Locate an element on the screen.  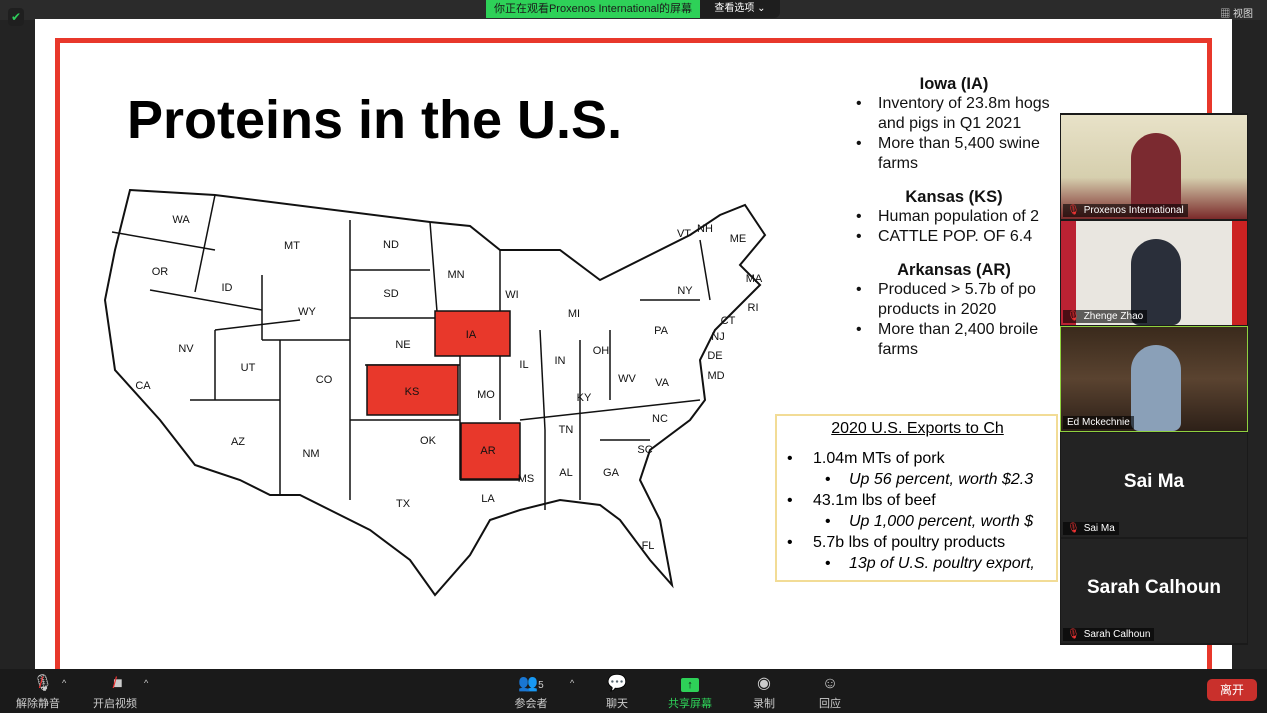
participants-button: 👥5 参会者 is located at coordinates (531, 692).